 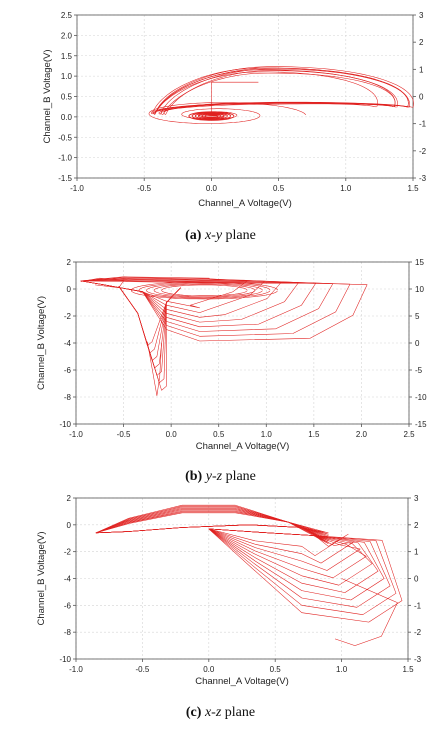 What do you see at coordinates (418, 632) in the screenshot?
I see `y2-tick-label: -2` at bounding box center [418, 632].